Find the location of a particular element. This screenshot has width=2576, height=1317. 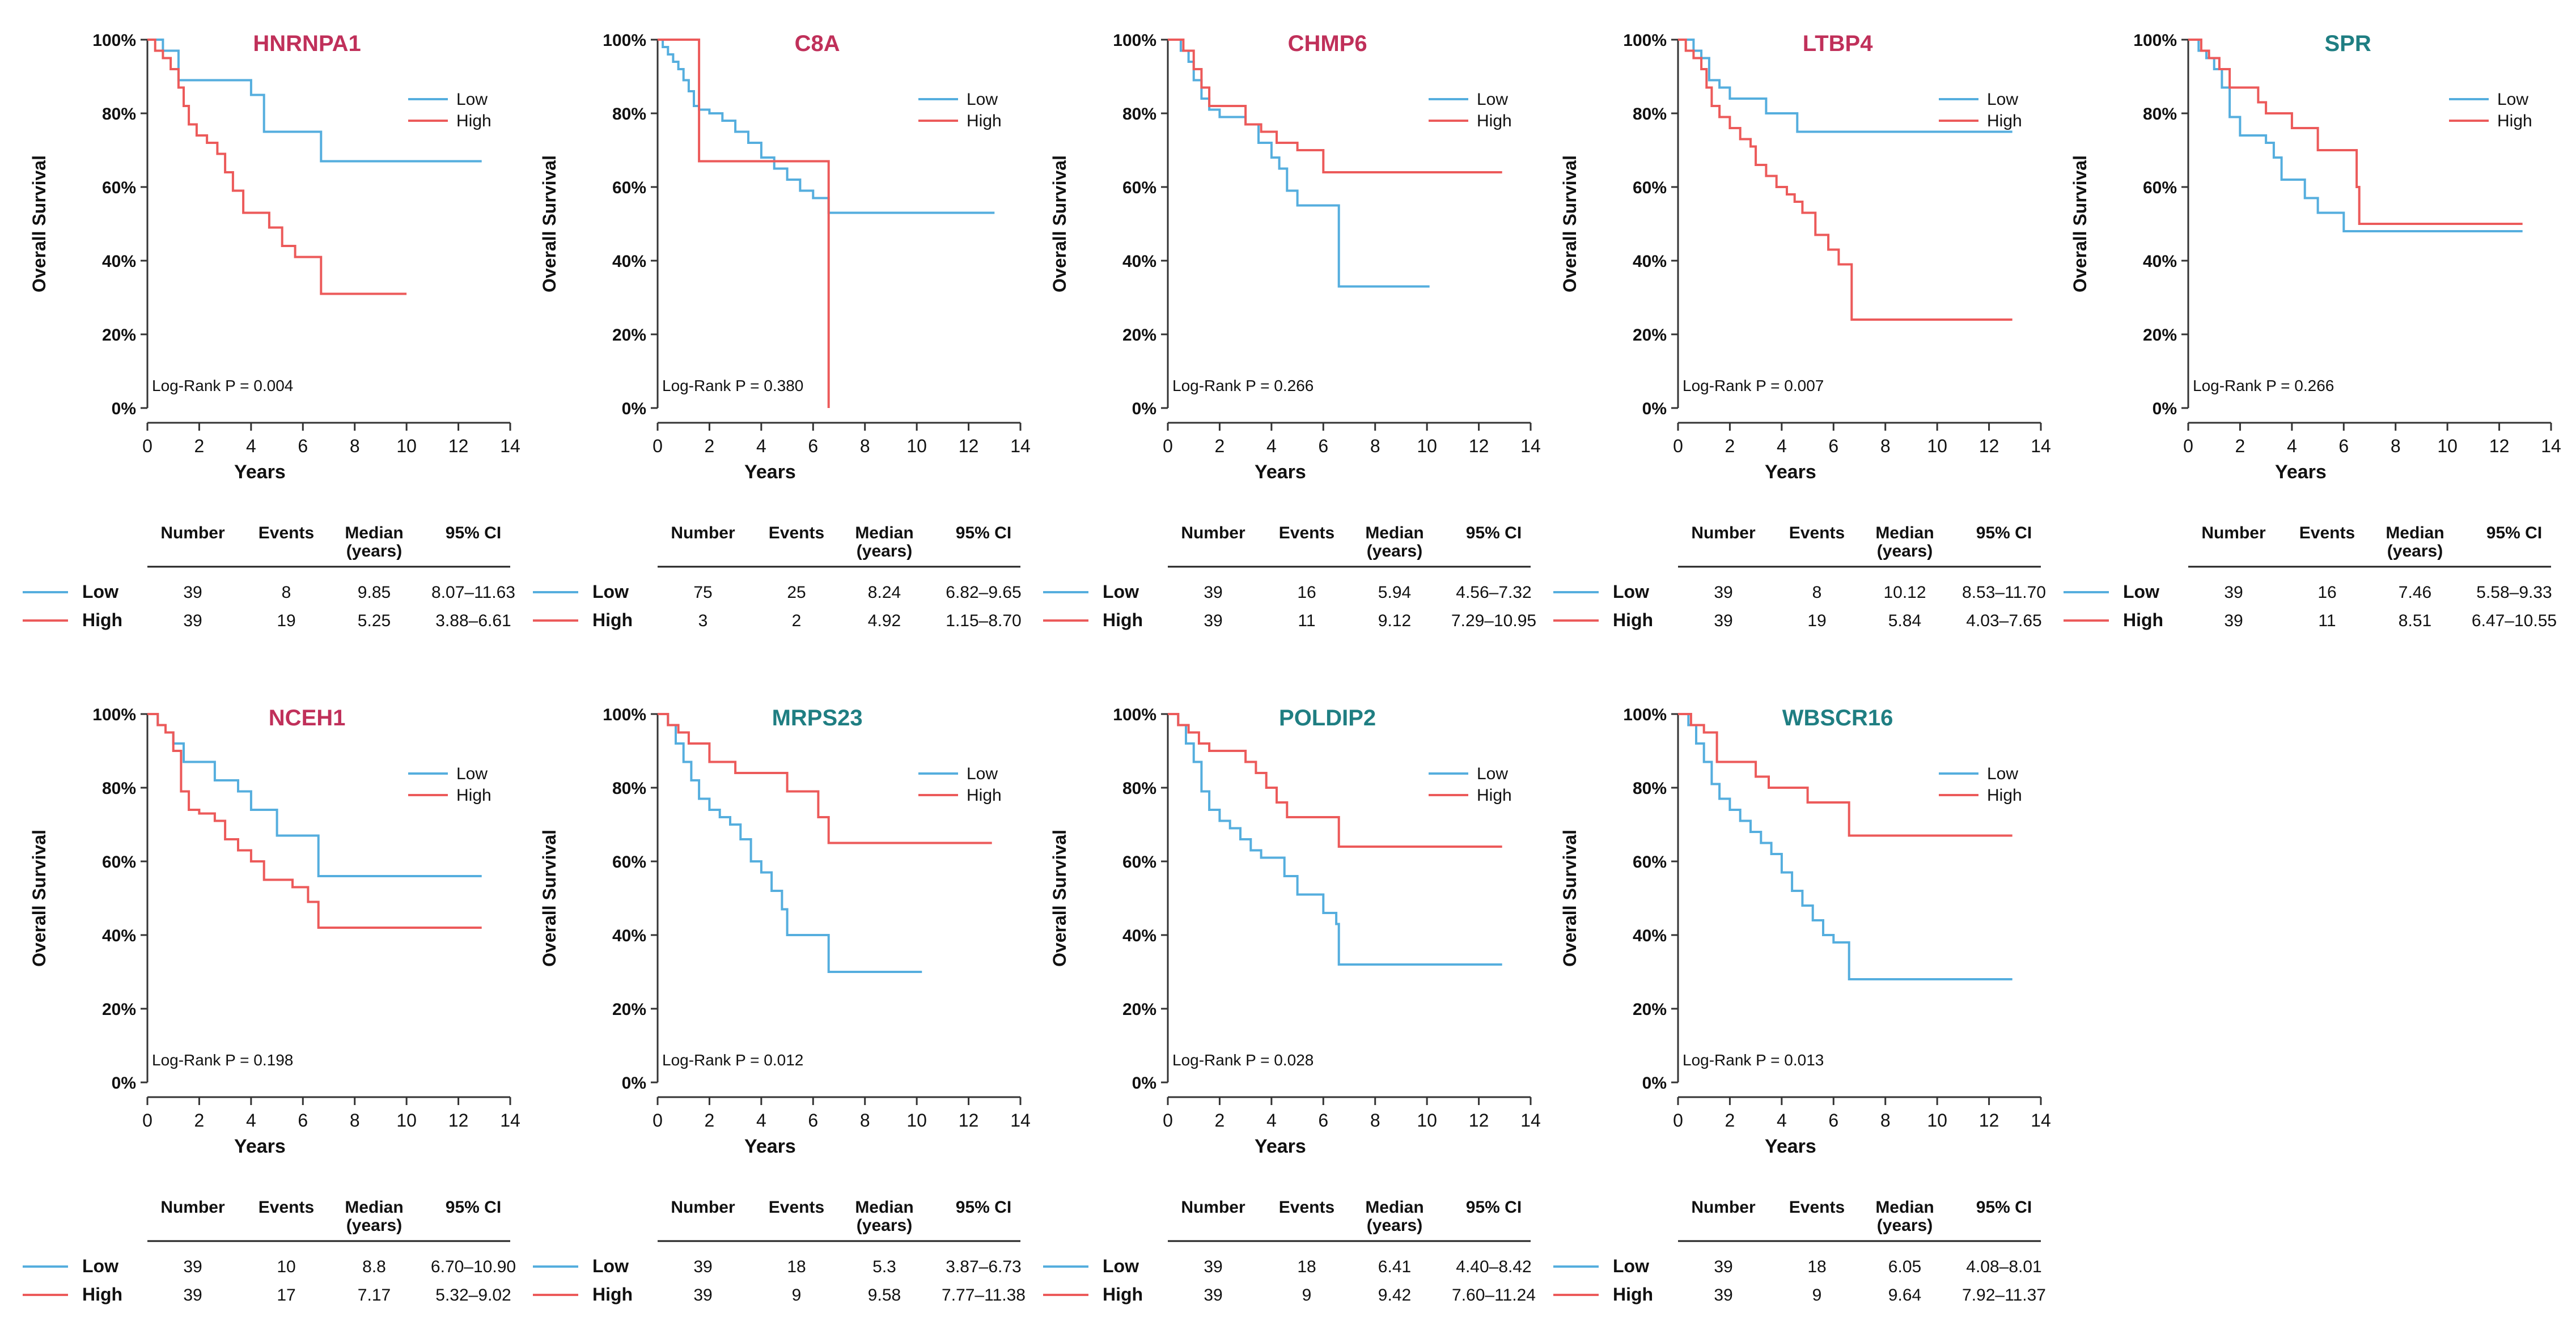

table-cell-ci: 5.58–9.33 is located at coordinates (2514, 592).